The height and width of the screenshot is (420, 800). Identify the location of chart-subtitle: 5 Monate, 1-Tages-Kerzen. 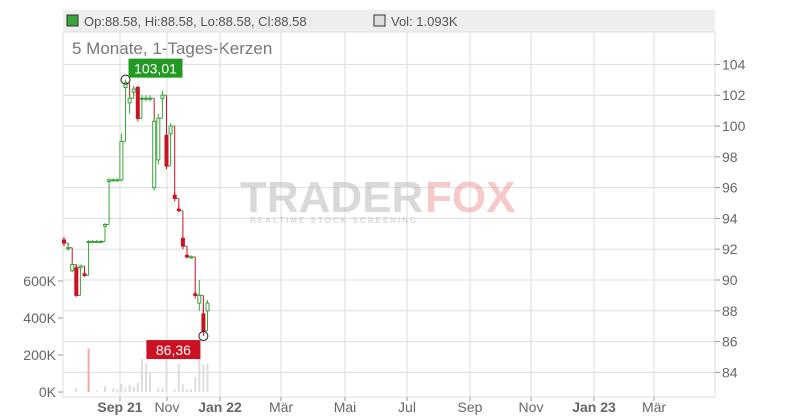
(172, 48).